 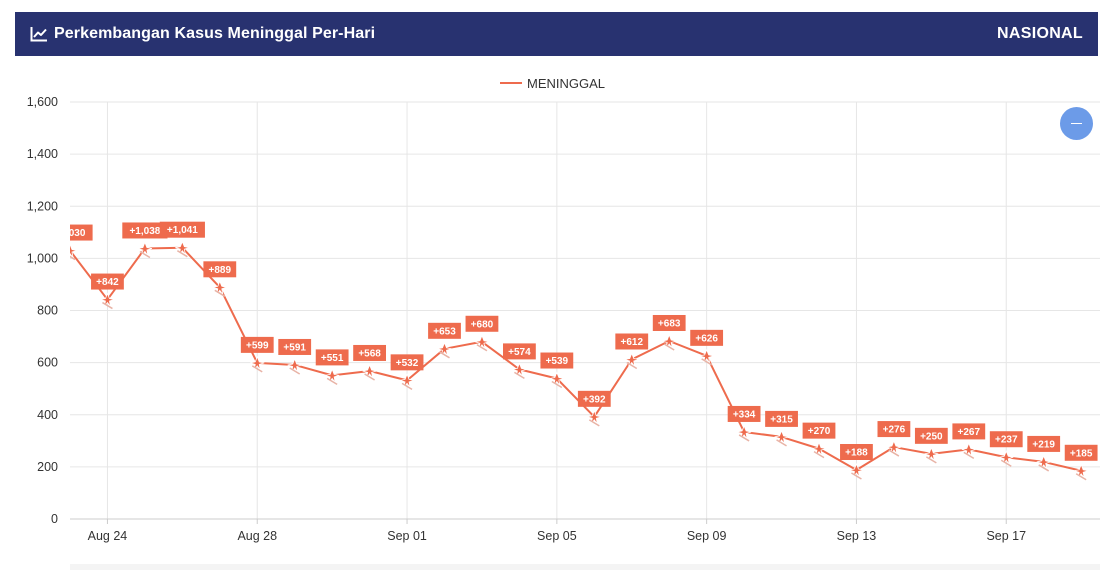 I want to click on data-label: +612, so click(x=632, y=341).